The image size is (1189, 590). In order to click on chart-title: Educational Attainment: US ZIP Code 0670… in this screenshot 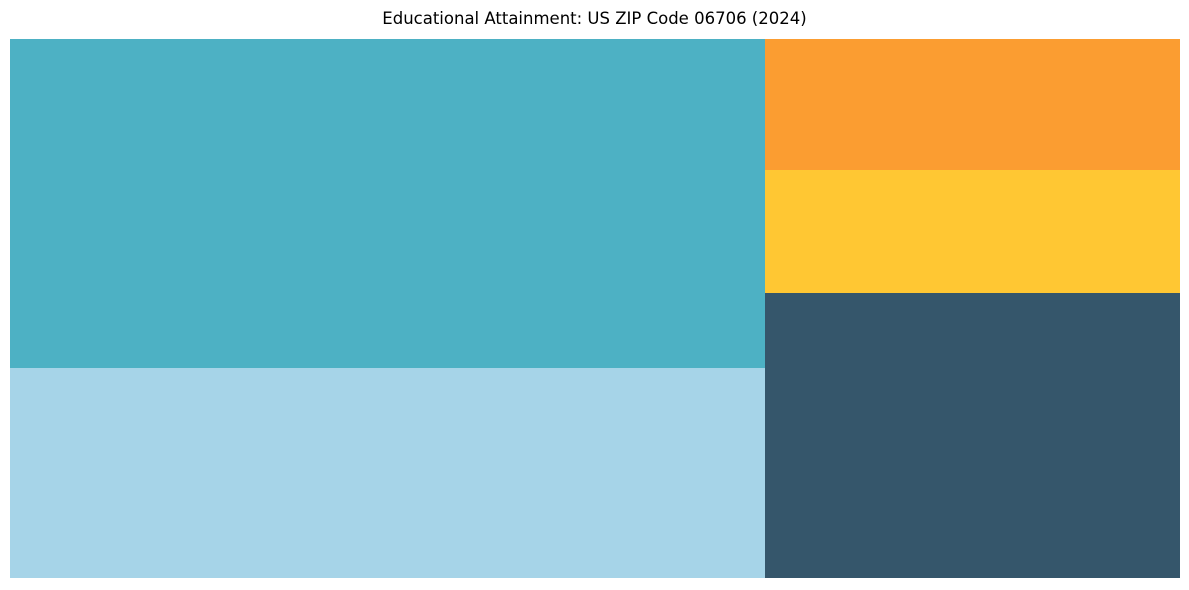, I will do `click(594, 18)`.